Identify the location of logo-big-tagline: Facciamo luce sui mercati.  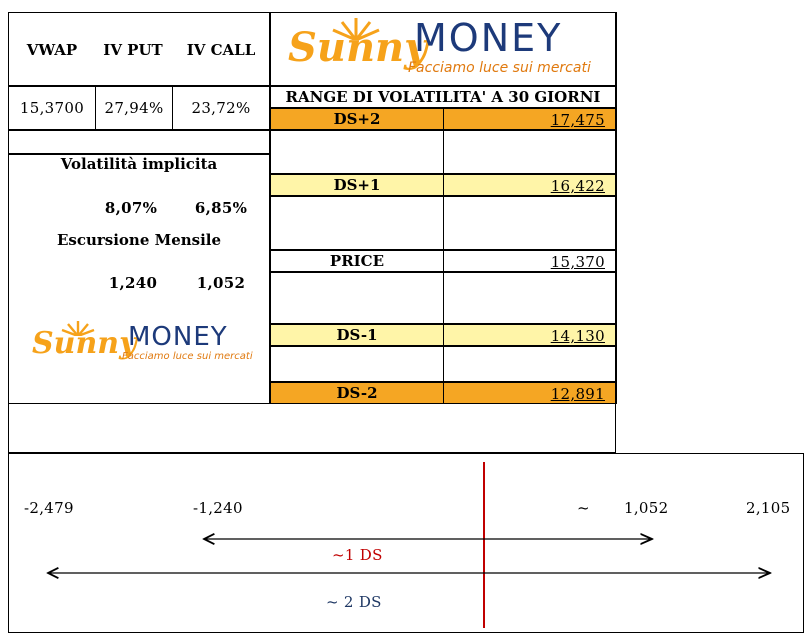
(499, 68).